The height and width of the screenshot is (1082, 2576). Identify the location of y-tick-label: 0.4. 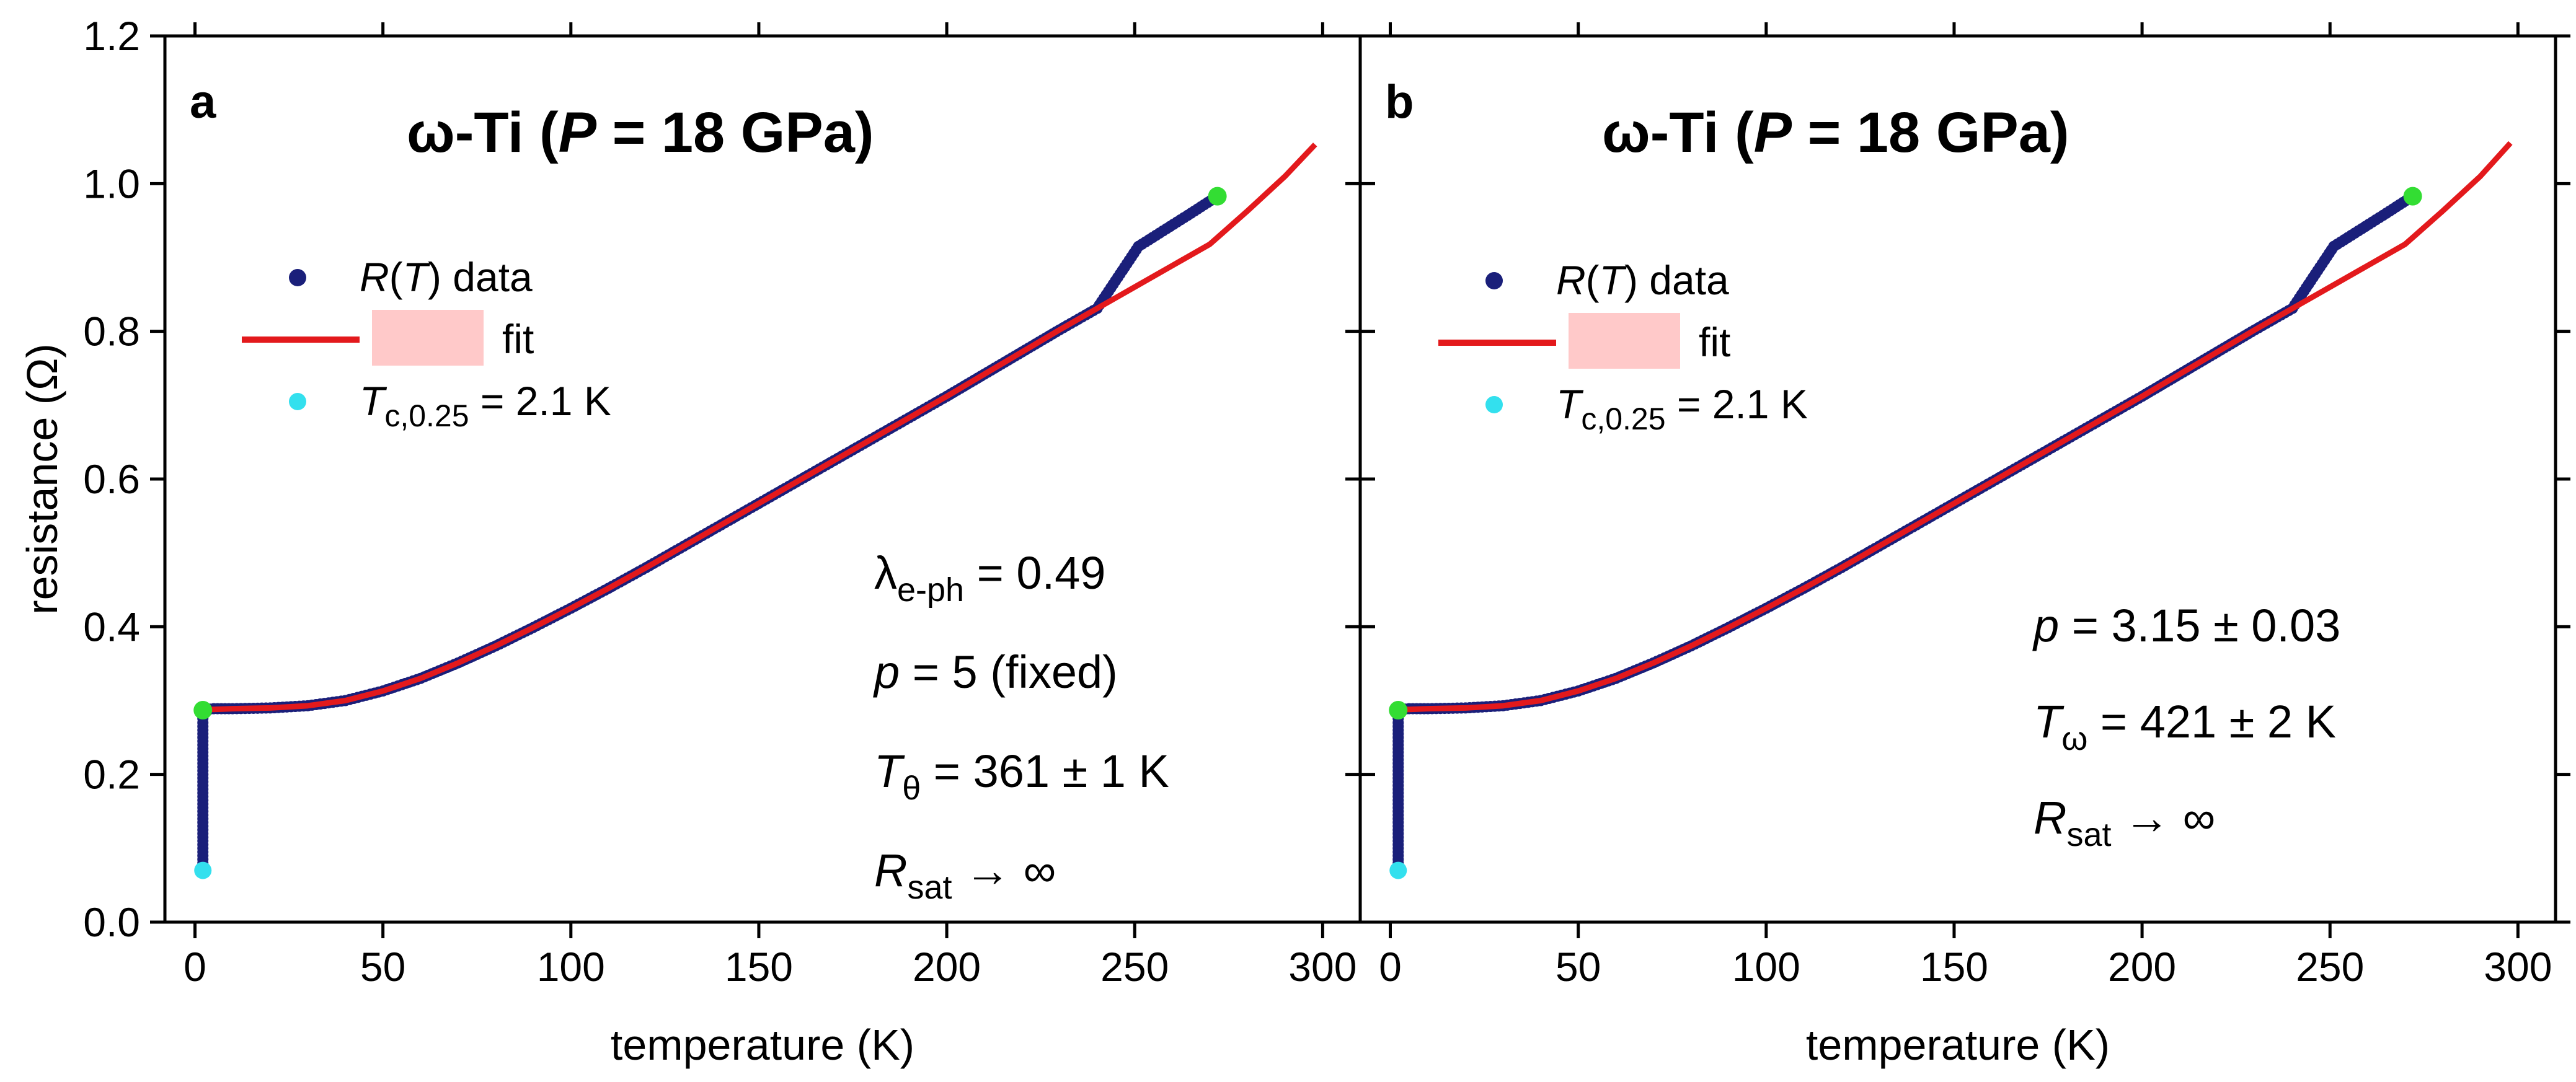
(111, 626).